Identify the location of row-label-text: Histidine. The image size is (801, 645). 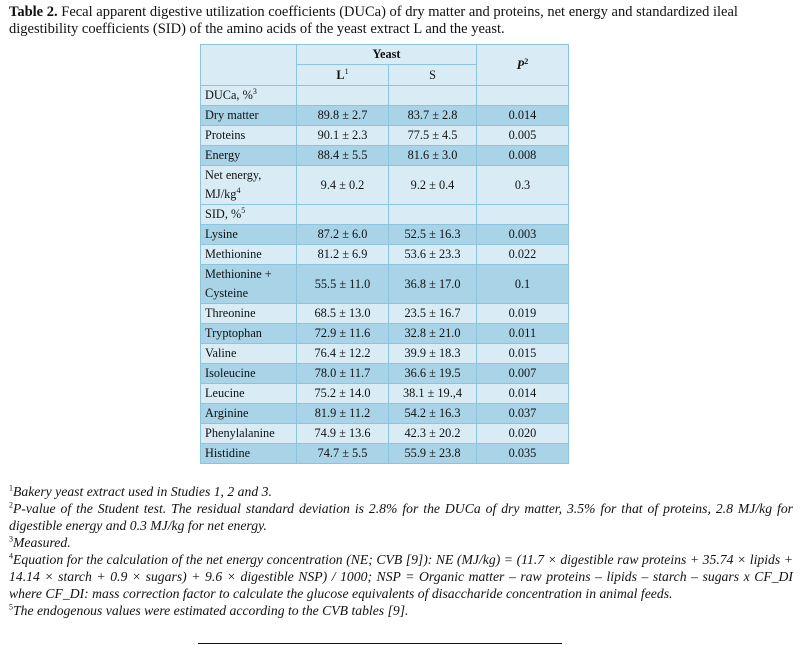
(228, 453).